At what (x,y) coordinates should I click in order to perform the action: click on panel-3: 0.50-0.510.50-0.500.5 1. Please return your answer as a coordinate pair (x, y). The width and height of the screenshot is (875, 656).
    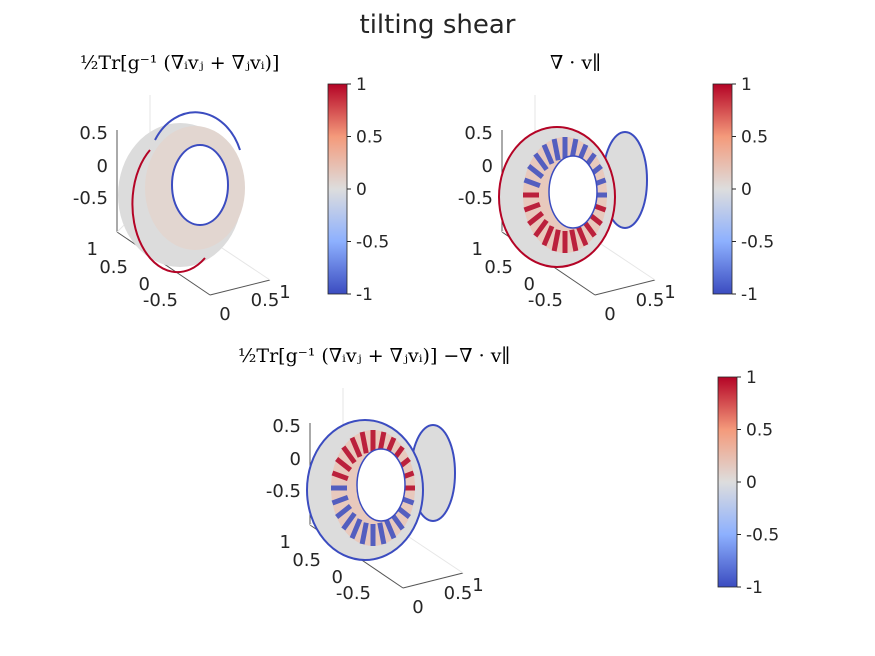
    Looking at the image, I should click on (375, 503).